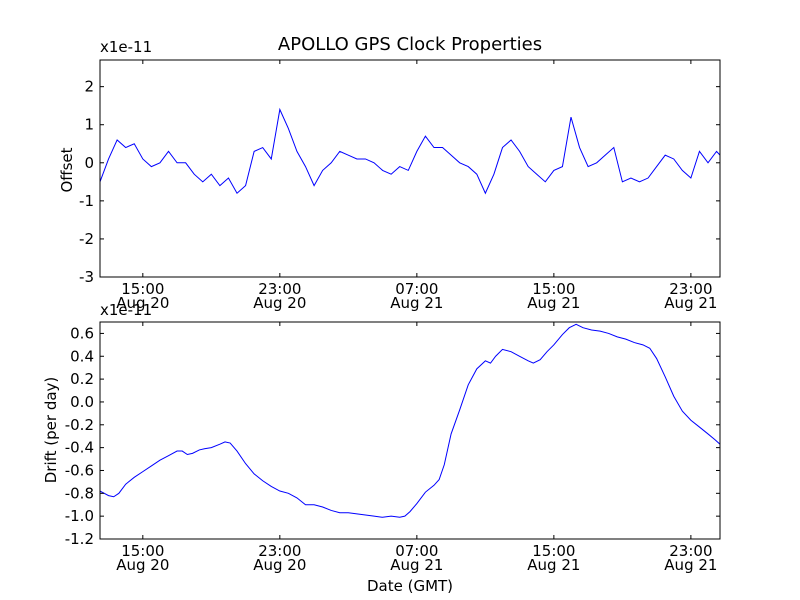  Describe the element at coordinates (410, 586) in the screenshot. I see `x-axis-label: Date (GMT)` at that location.